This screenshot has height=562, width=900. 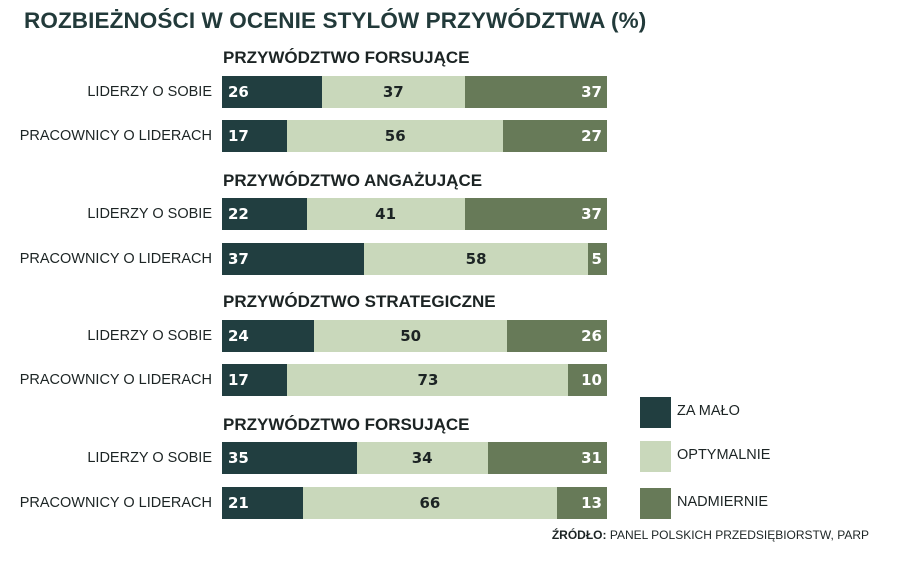 I want to click on bar-segment-optymalnie: 66, so click(x=429, y=503).